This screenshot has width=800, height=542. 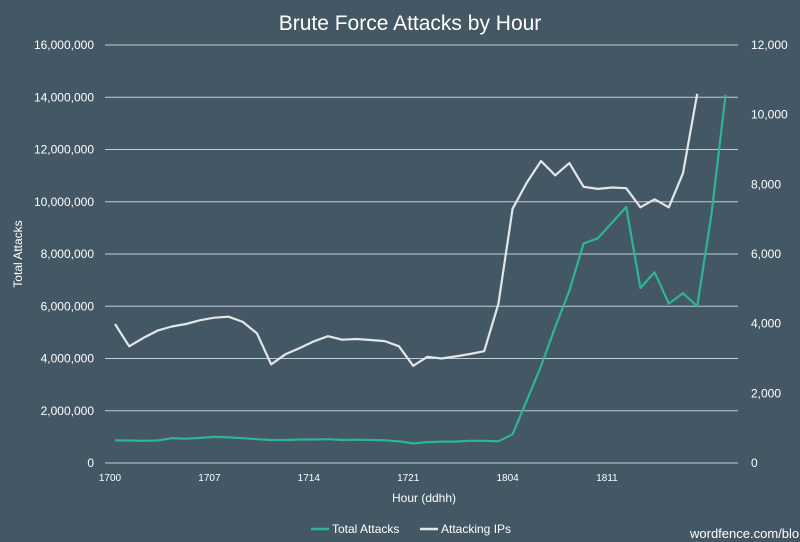 I want to click on left-tick-label: 10,000,000, so click(x=64, y=202).